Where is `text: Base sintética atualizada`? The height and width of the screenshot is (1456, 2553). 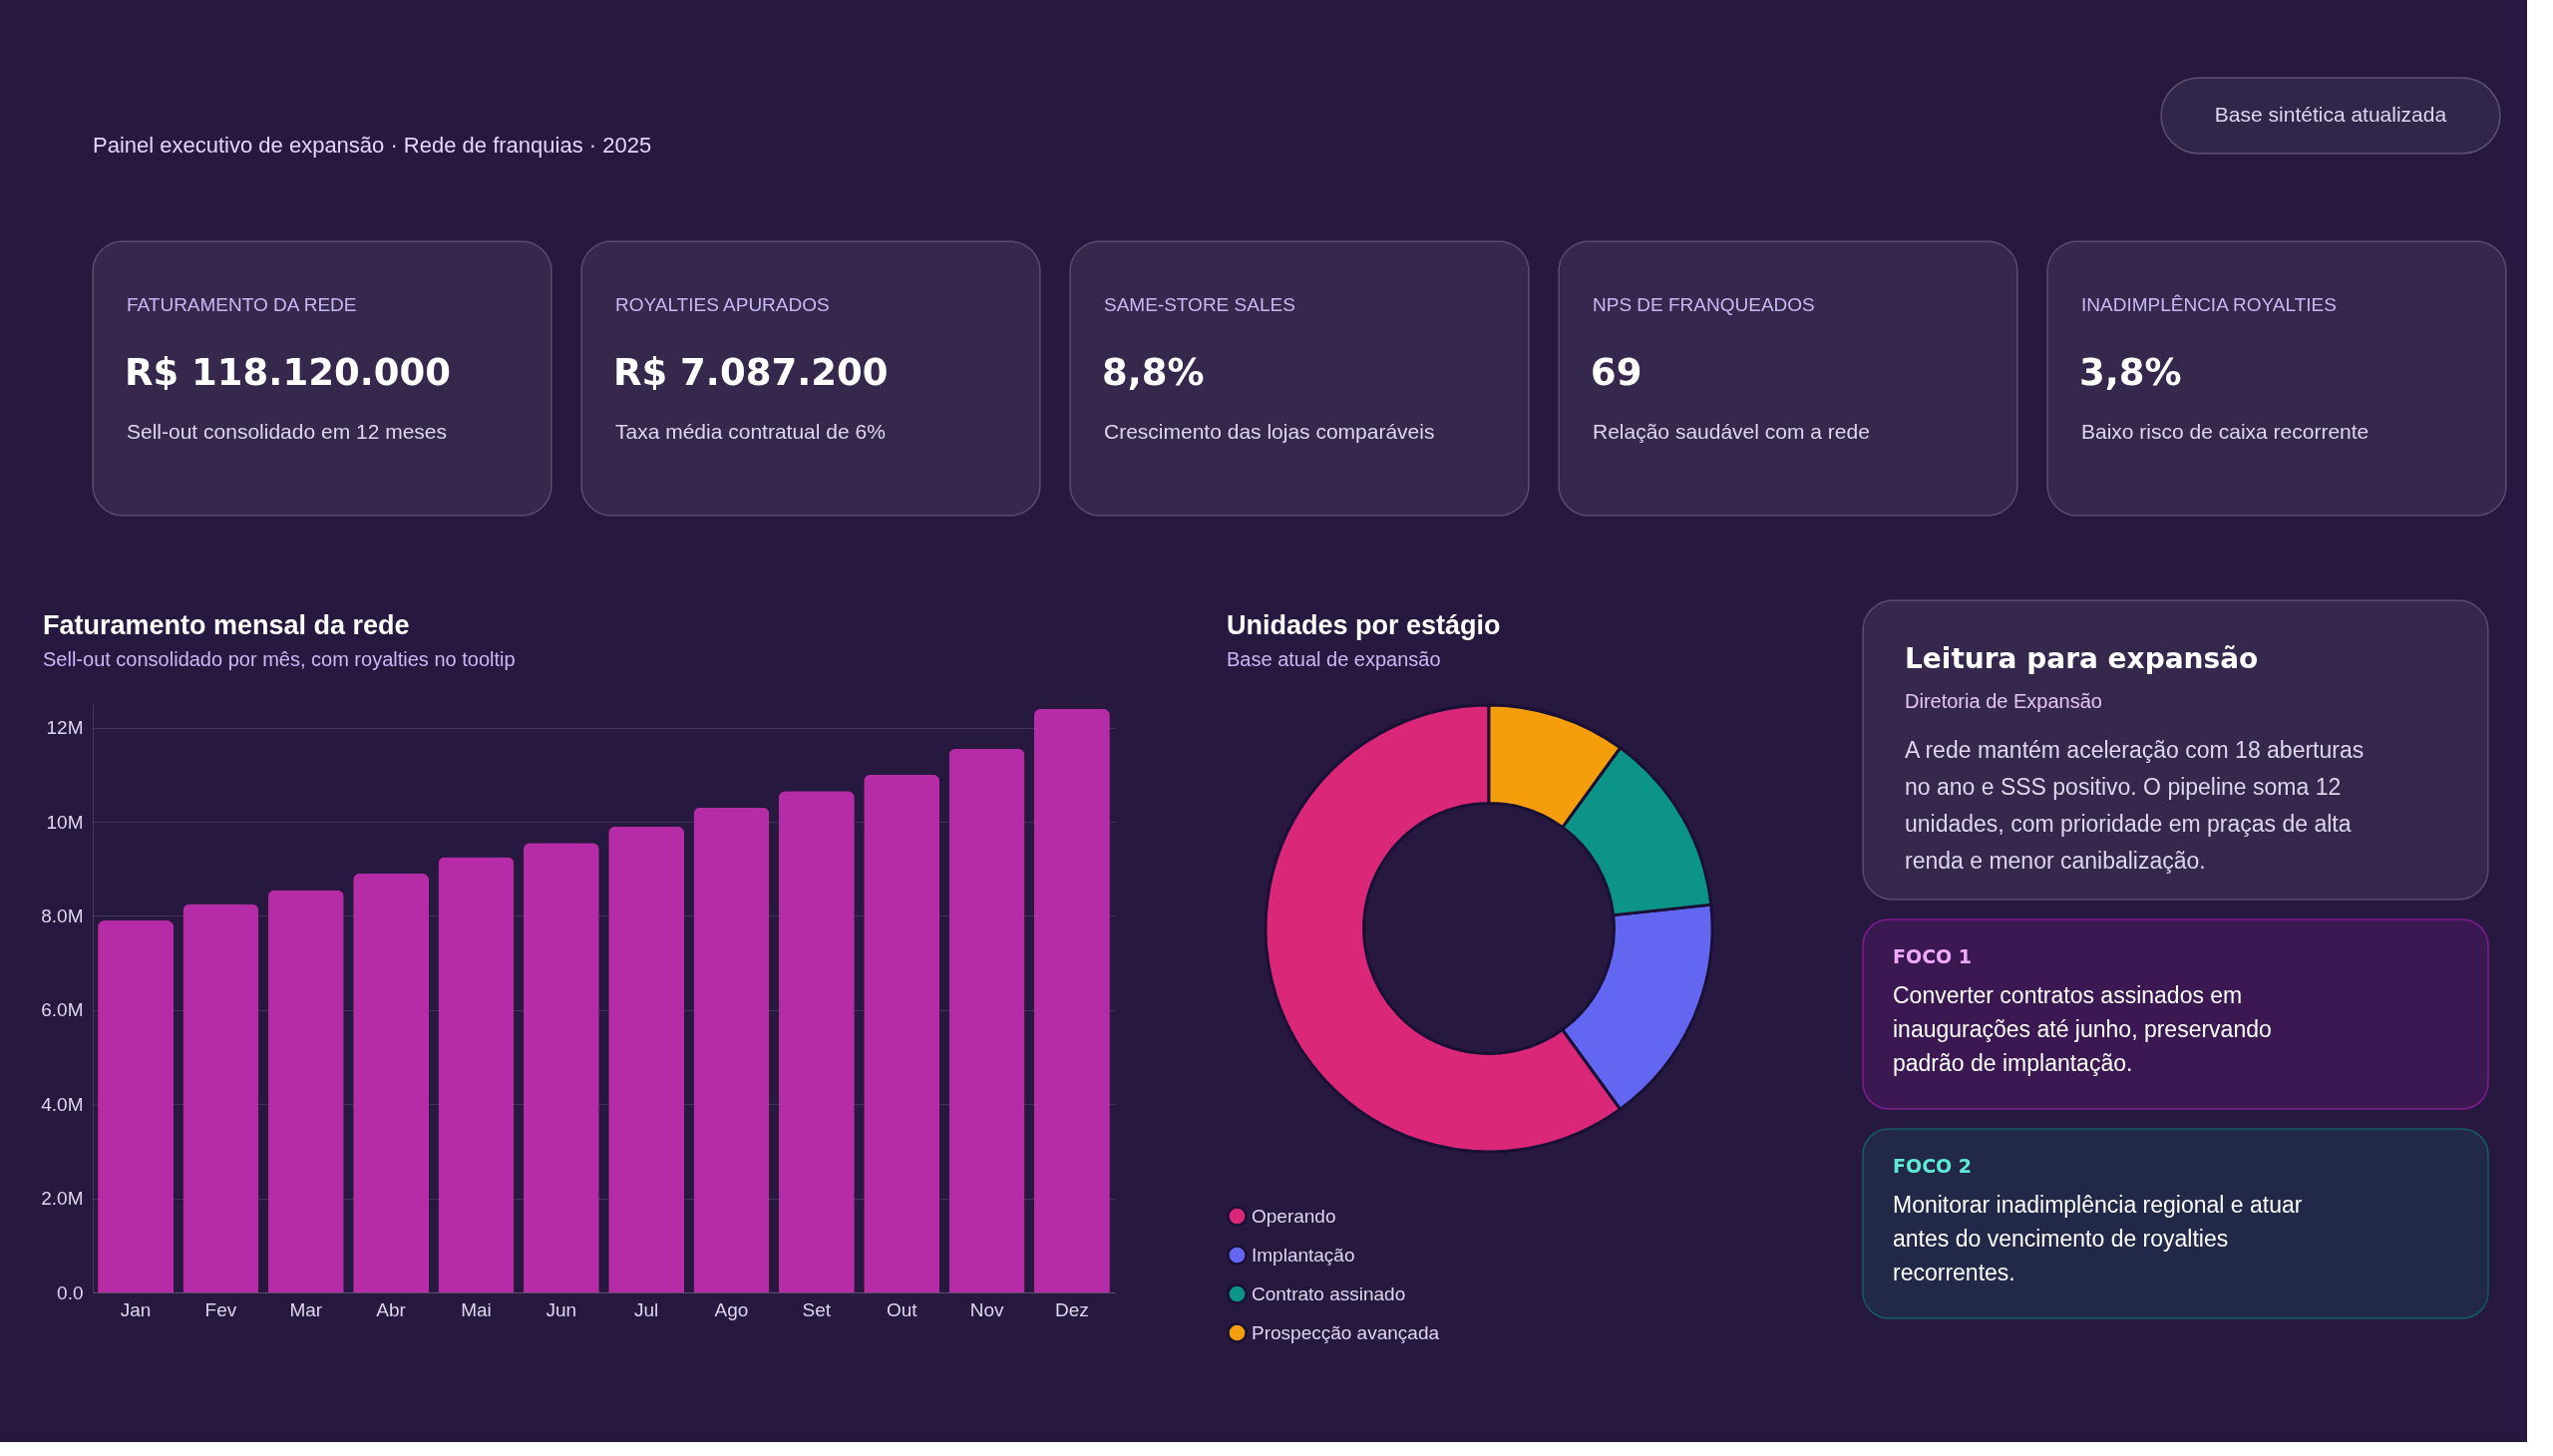
text: Base sintética atualizada is located at coordinates (2331, 114).